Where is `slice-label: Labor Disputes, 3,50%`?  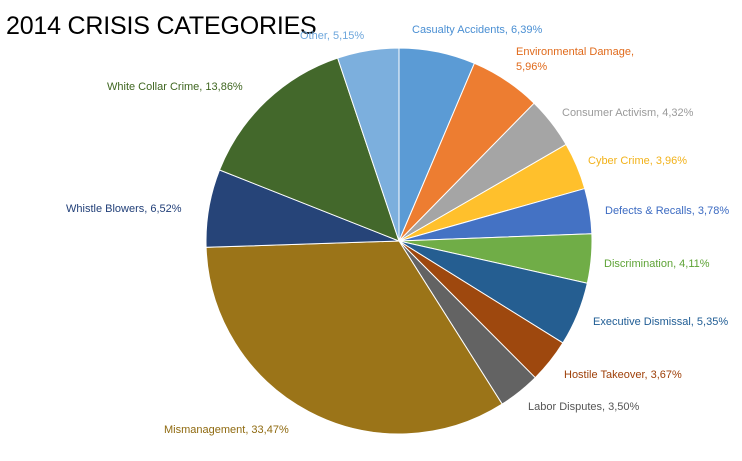 slice-label: Labor Disputes, 3,50% is located at coordinates (584, 407).